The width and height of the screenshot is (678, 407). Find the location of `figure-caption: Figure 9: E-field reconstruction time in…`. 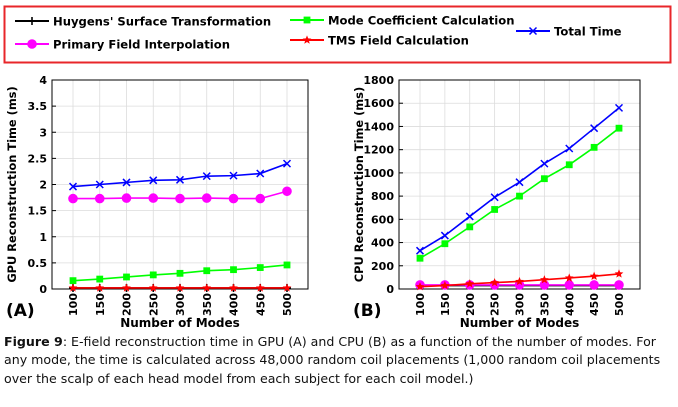

figure-caption: Figure 9: E-field reconstruction time in… is located at coordinates (340, 360).